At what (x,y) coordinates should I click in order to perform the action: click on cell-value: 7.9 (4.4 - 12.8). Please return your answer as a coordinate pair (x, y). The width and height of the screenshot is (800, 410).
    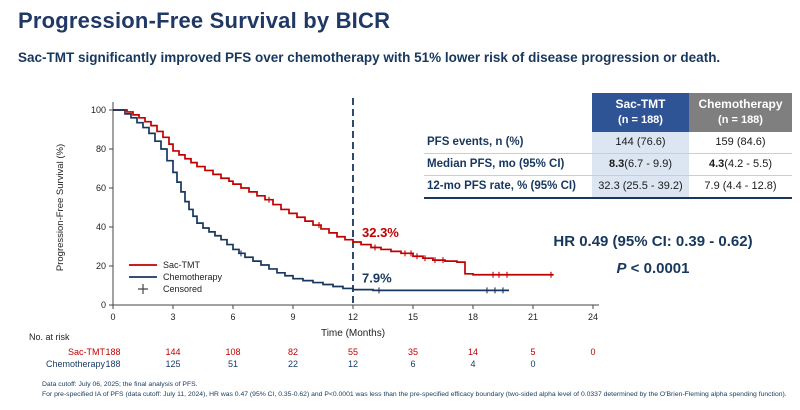
    Looking at the image, I should click on (740, 186).